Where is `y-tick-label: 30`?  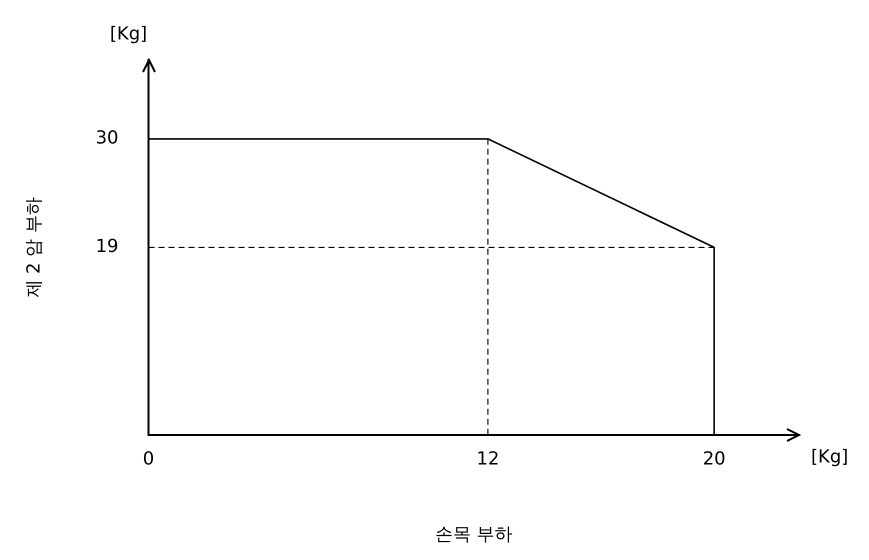
y-tick-label: 30 is located at coordinates (107, 138).